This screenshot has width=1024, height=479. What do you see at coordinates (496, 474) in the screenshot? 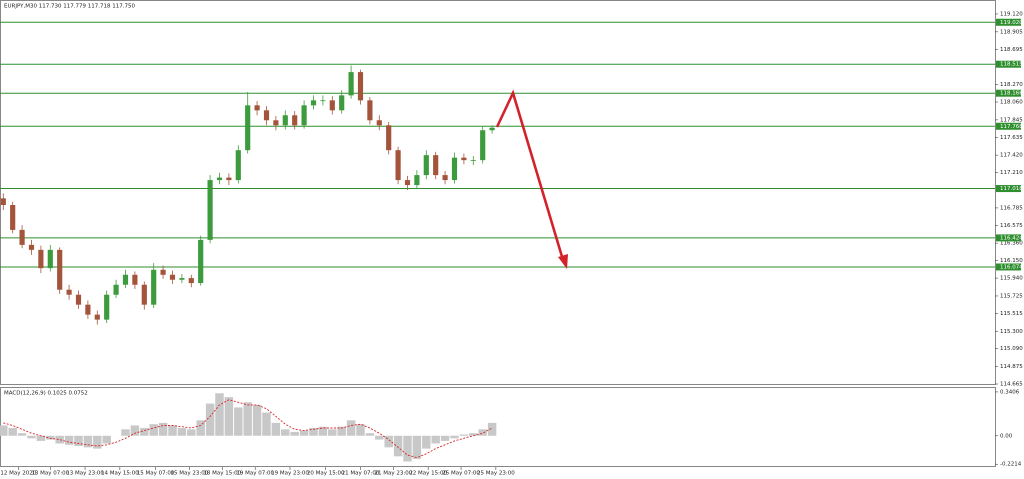
I see `x-tick-label: 25 May 23:00` at bounding box center [496, 474].